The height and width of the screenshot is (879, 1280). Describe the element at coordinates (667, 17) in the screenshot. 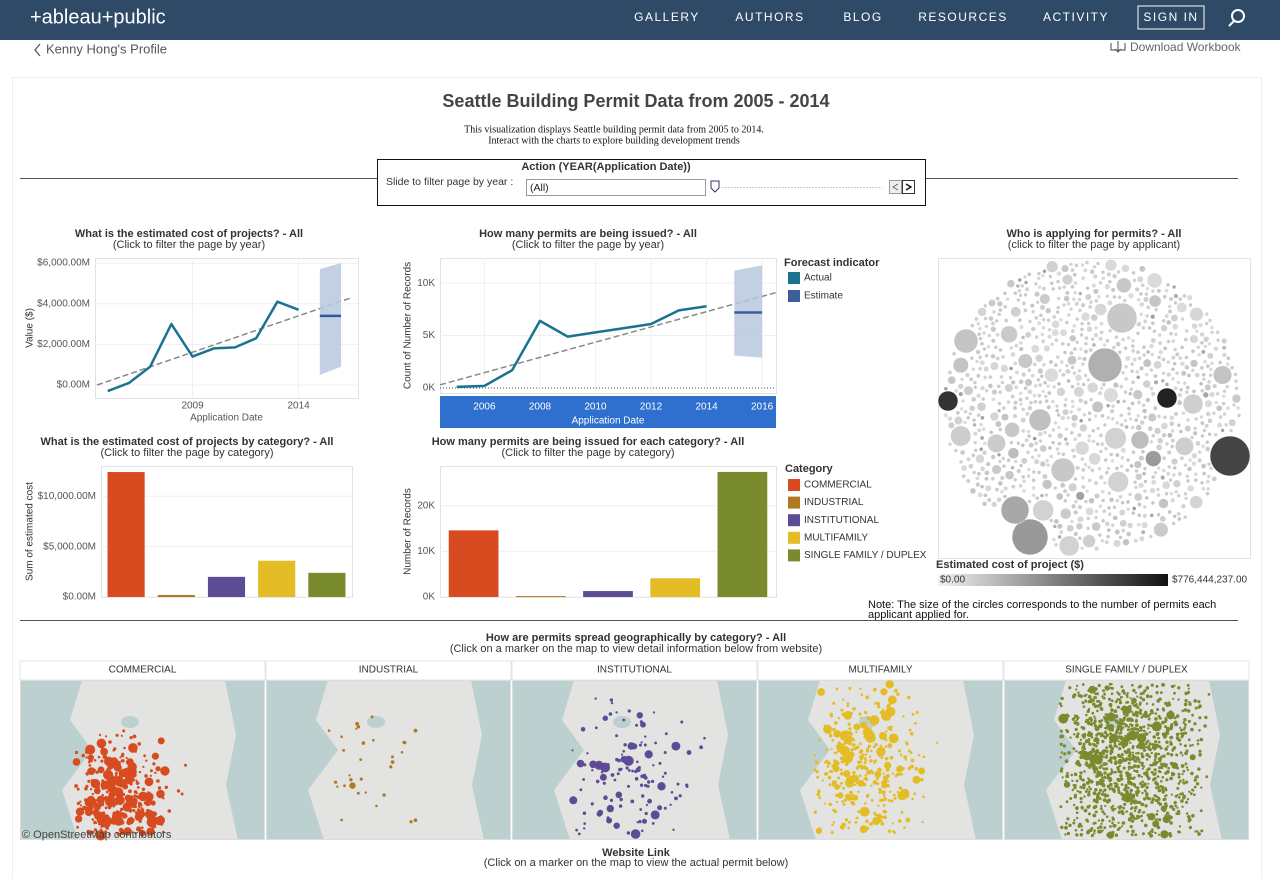

I see `nav-item: GALLERY` at that location.